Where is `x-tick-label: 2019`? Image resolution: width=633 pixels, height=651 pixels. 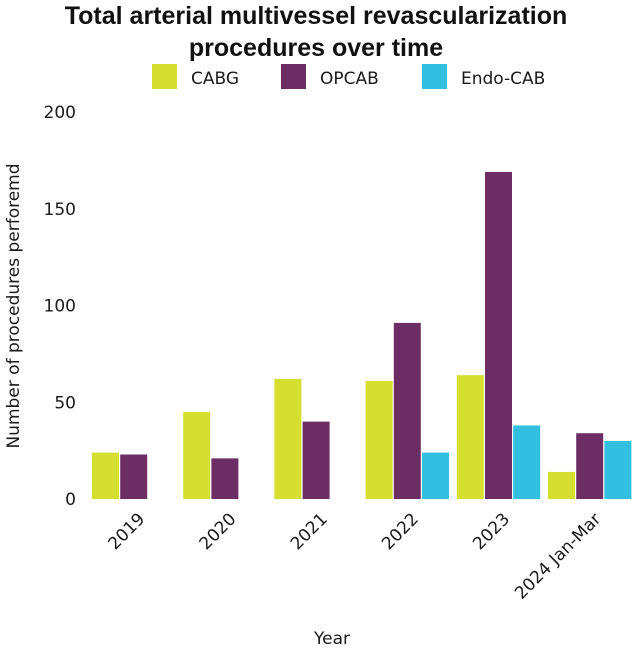
x-tick-label: 2019 is located at coordinates (126, 531).